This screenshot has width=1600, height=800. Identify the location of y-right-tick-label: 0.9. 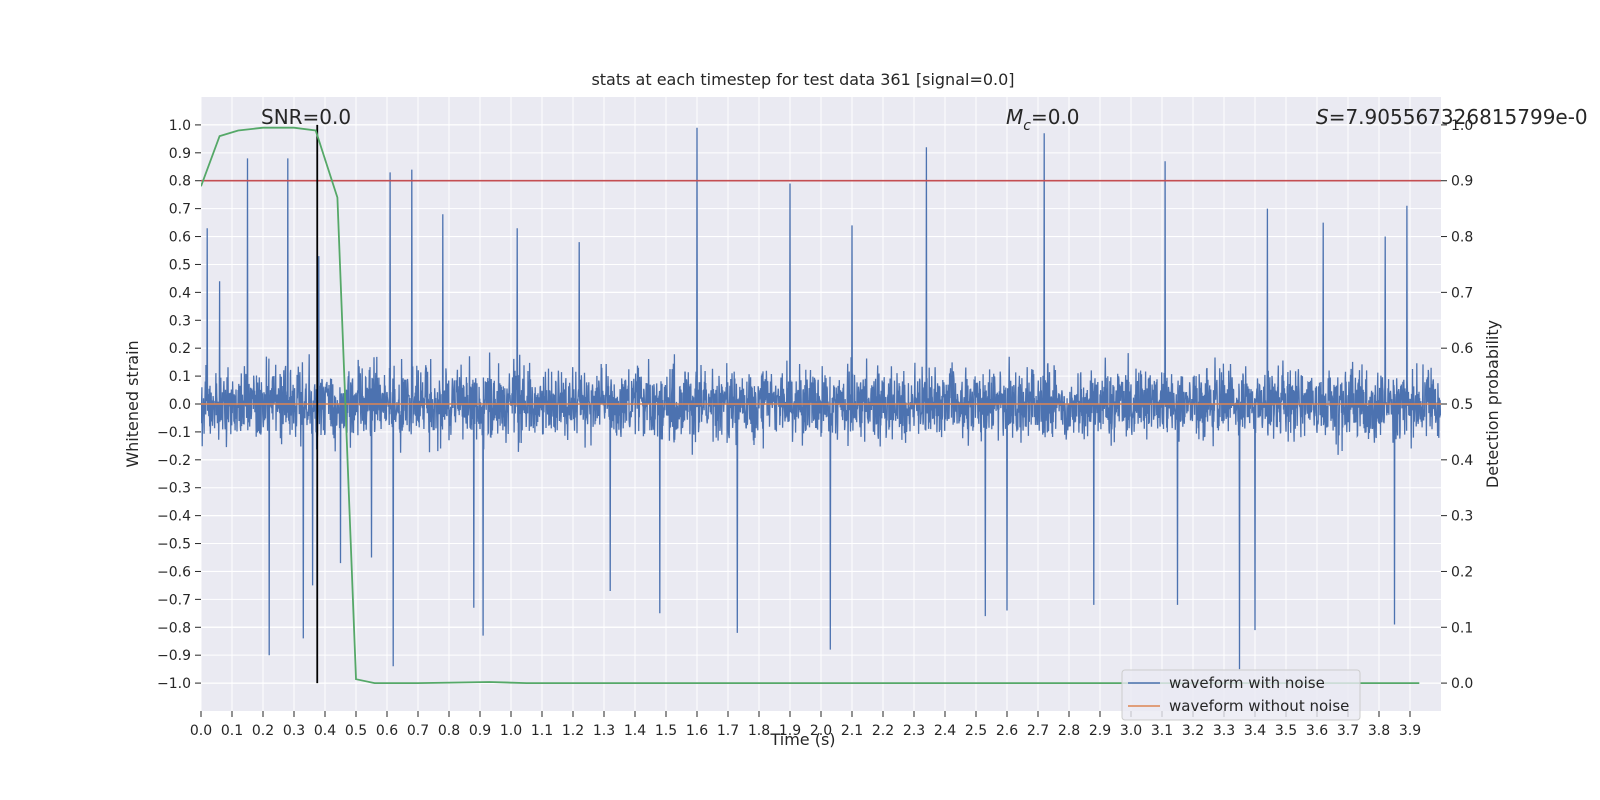
(1462, 182).